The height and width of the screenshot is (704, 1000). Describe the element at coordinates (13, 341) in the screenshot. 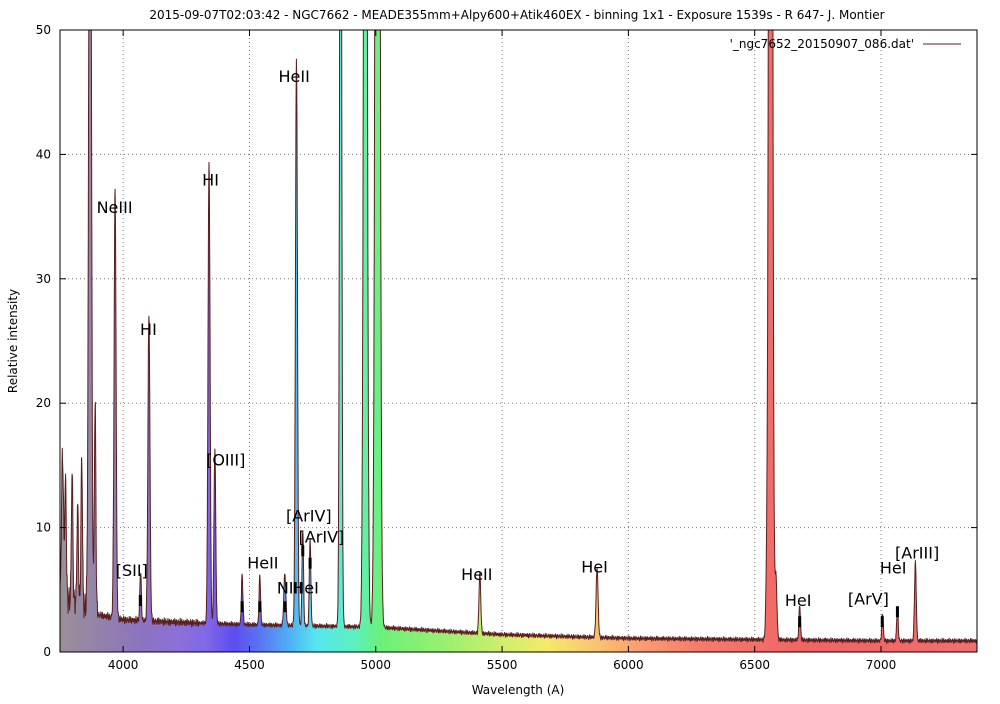

I see `y-axis-label: Relative intensity` at that location.